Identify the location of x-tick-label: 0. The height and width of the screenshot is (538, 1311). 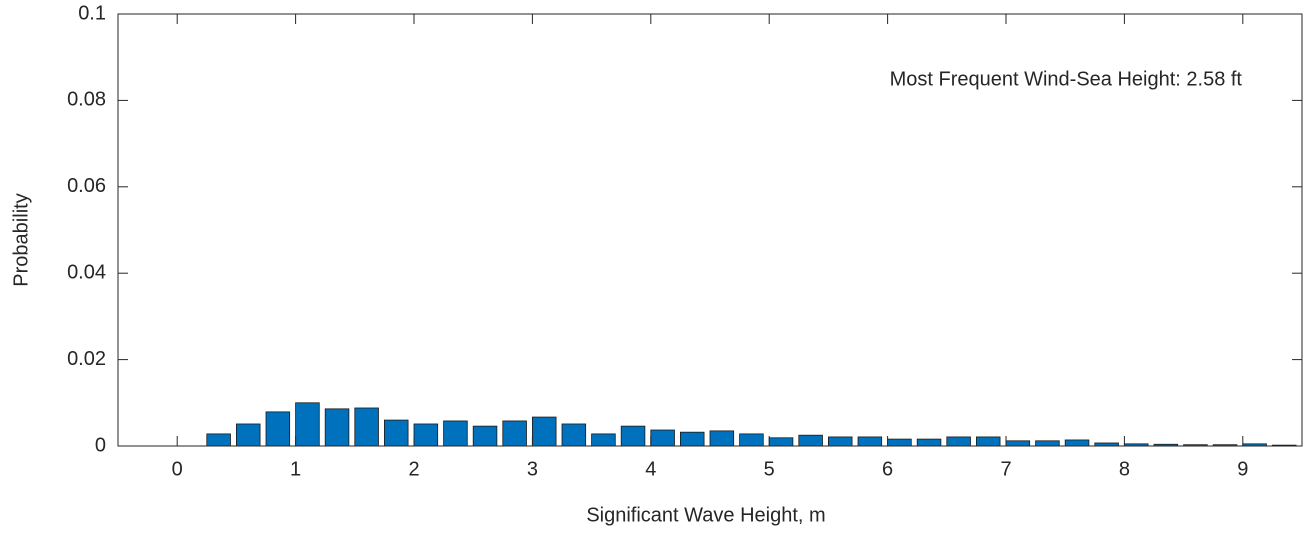
(177, 469).